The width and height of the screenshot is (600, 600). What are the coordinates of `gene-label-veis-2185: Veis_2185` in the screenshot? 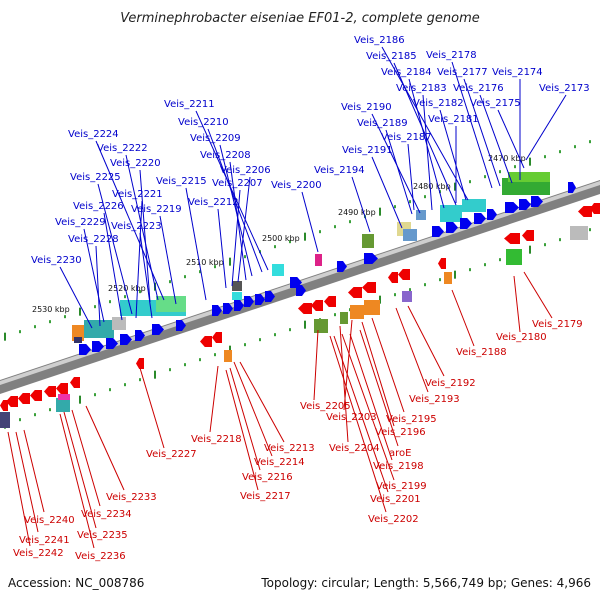 It's located at (391, 56).